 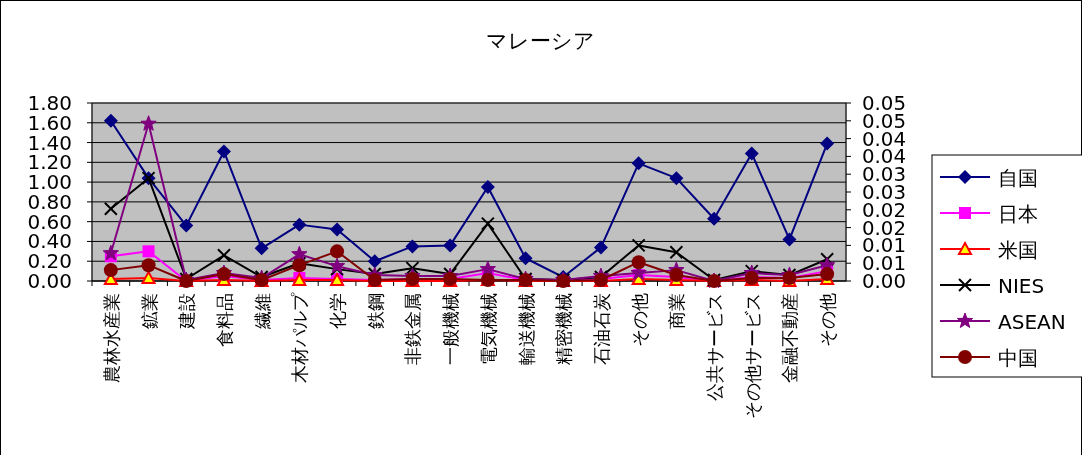 I want to click on x-tick-label: 食料品, so click(x=224, y=320).